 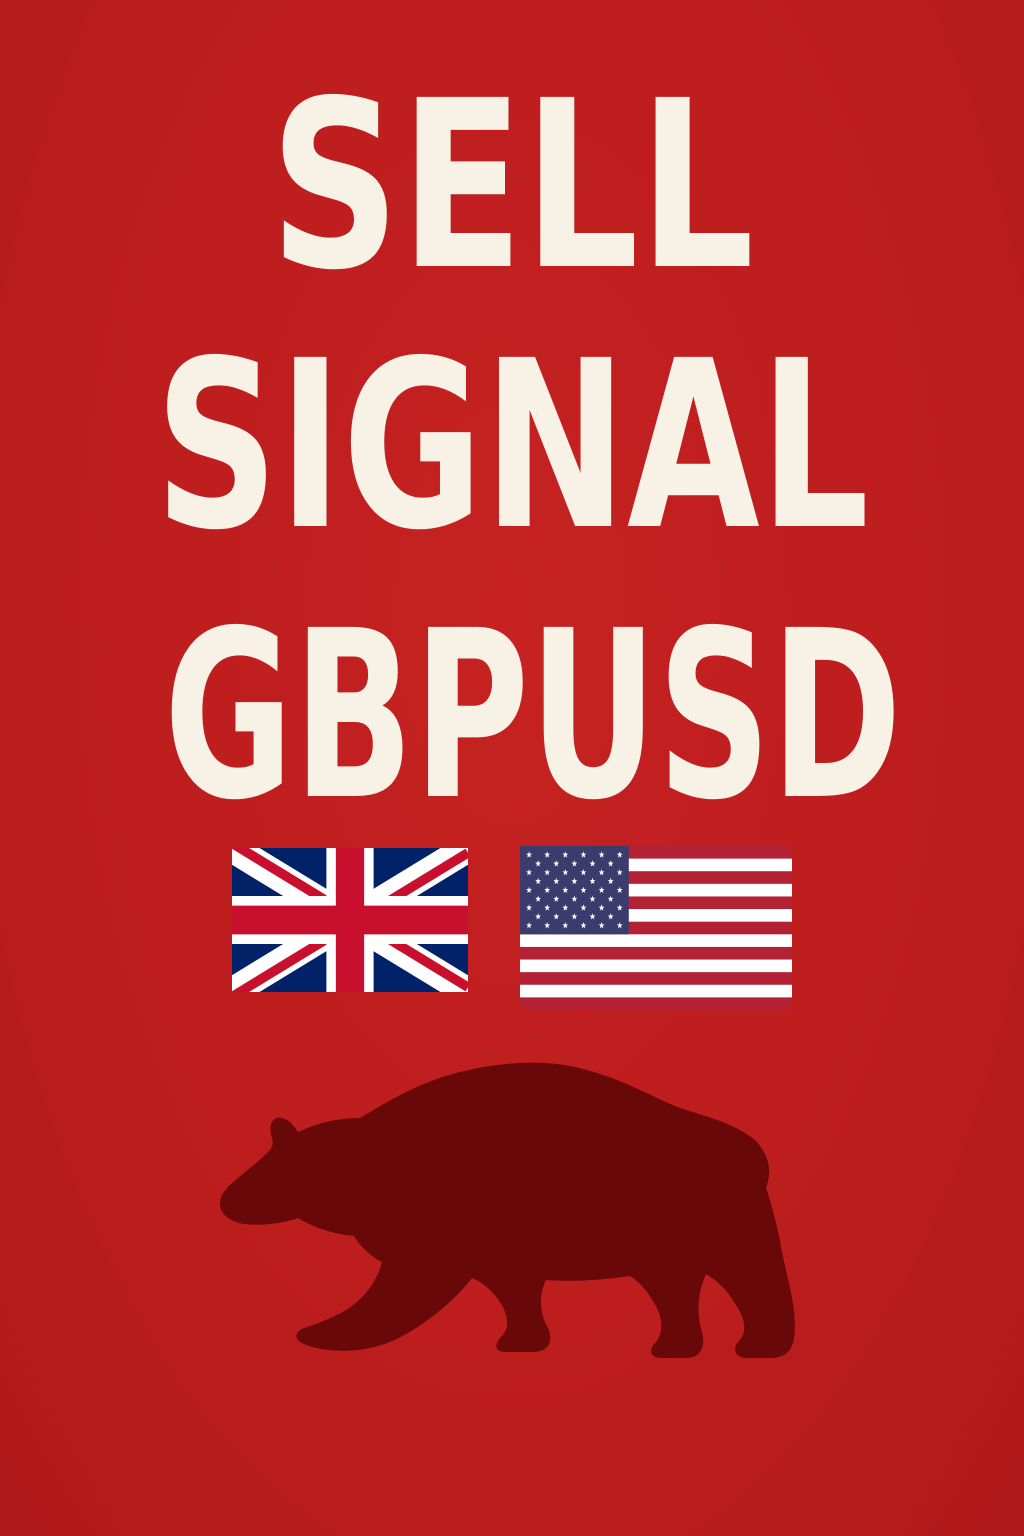 What do you see at coordinates (532, 716) in the screenshot?
I see `headline-currency-pair: GBPUSD` at bounding box center [532, 716].